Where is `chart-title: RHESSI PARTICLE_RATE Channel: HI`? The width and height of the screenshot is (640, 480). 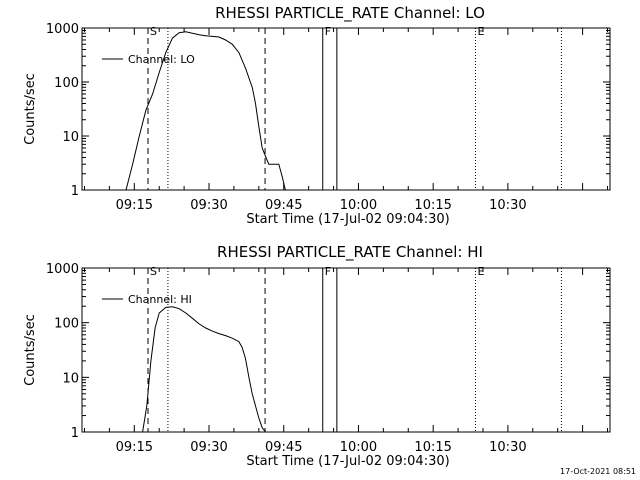
chart-title: RHESSI PARTICLE_RATE Channel: HI is located at coordinates (350, 252).